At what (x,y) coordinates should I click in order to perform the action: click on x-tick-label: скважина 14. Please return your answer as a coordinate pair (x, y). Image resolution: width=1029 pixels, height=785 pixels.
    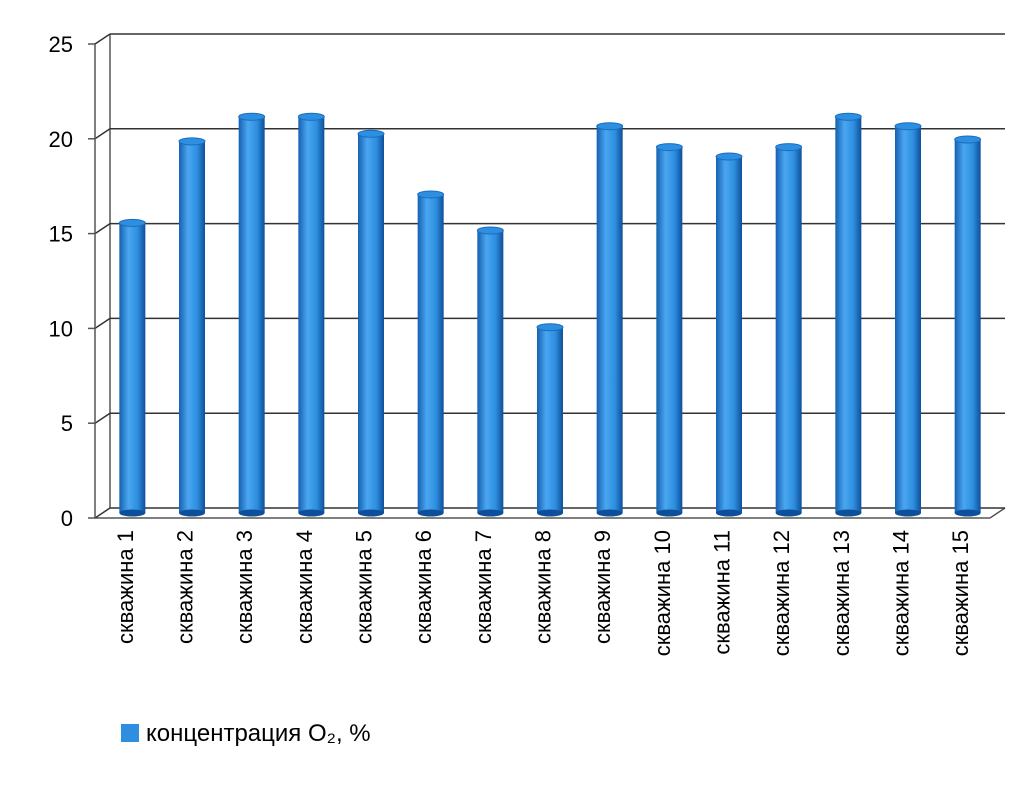
    Looking at the image, I should click on (901, 593).